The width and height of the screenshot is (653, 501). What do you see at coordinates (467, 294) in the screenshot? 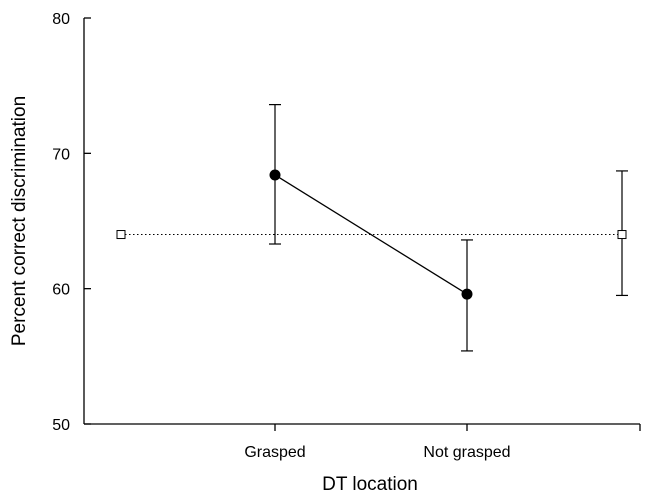
I see `point-not-grasped` at bounding box center [467, 294].